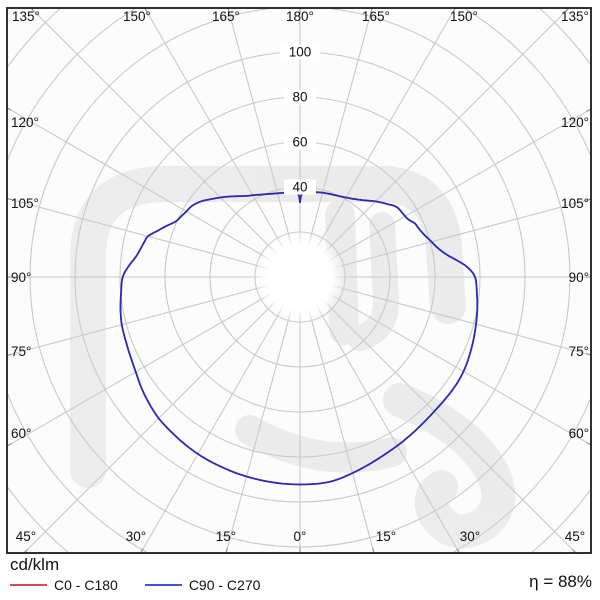 The width and height of the screenshot is (600, 600). What do you see at coordinates (25, 203) in the screenshot?
I see `angle-label-left: 105°` at bounding box center [25, 203].